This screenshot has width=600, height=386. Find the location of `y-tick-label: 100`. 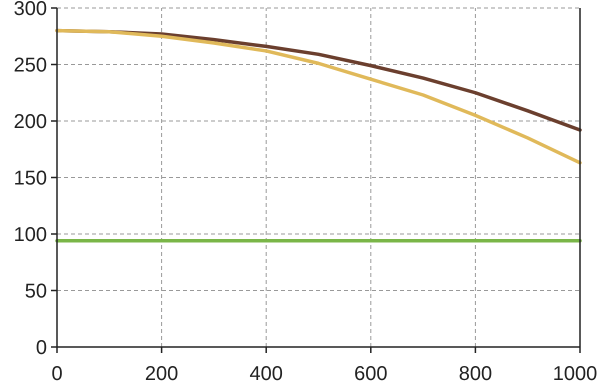

y-tick-label: 100 is located at coordinates (30, 235).